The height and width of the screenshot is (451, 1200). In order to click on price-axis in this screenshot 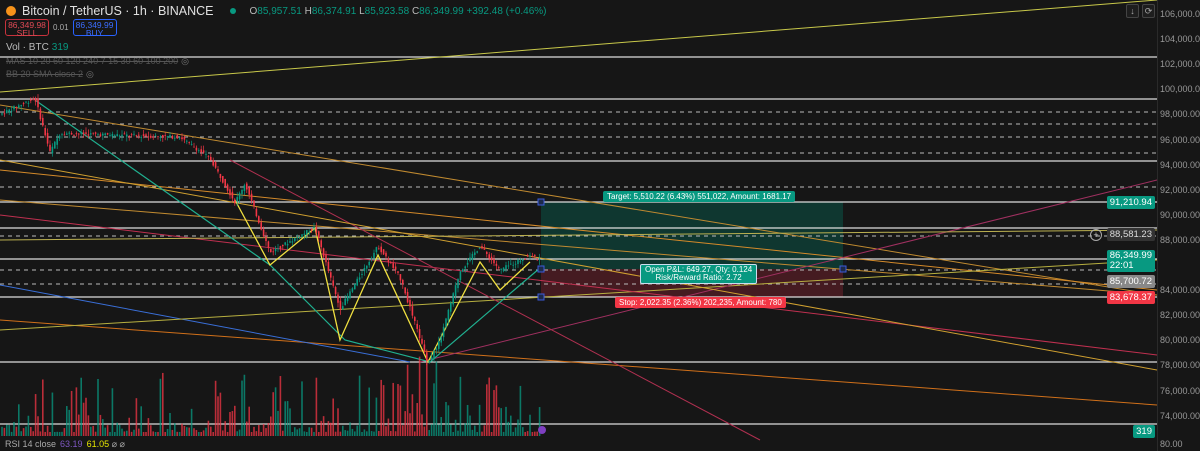, I will do `click(1178, 225)`.